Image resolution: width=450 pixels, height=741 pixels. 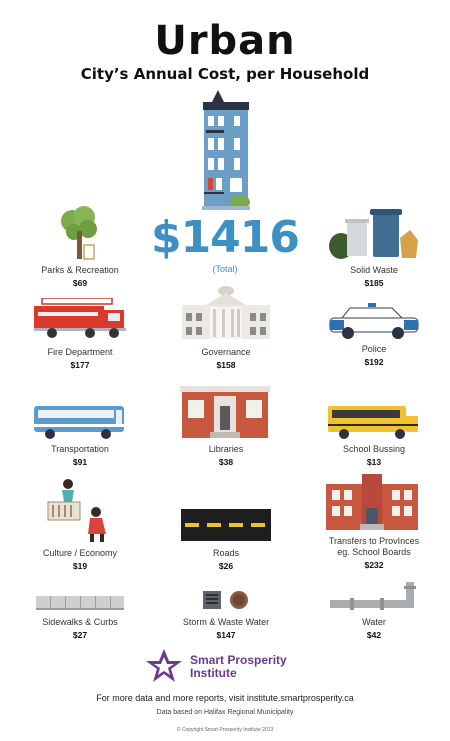 I want to click on item-police: Police $192, so click(x=374, y=355).